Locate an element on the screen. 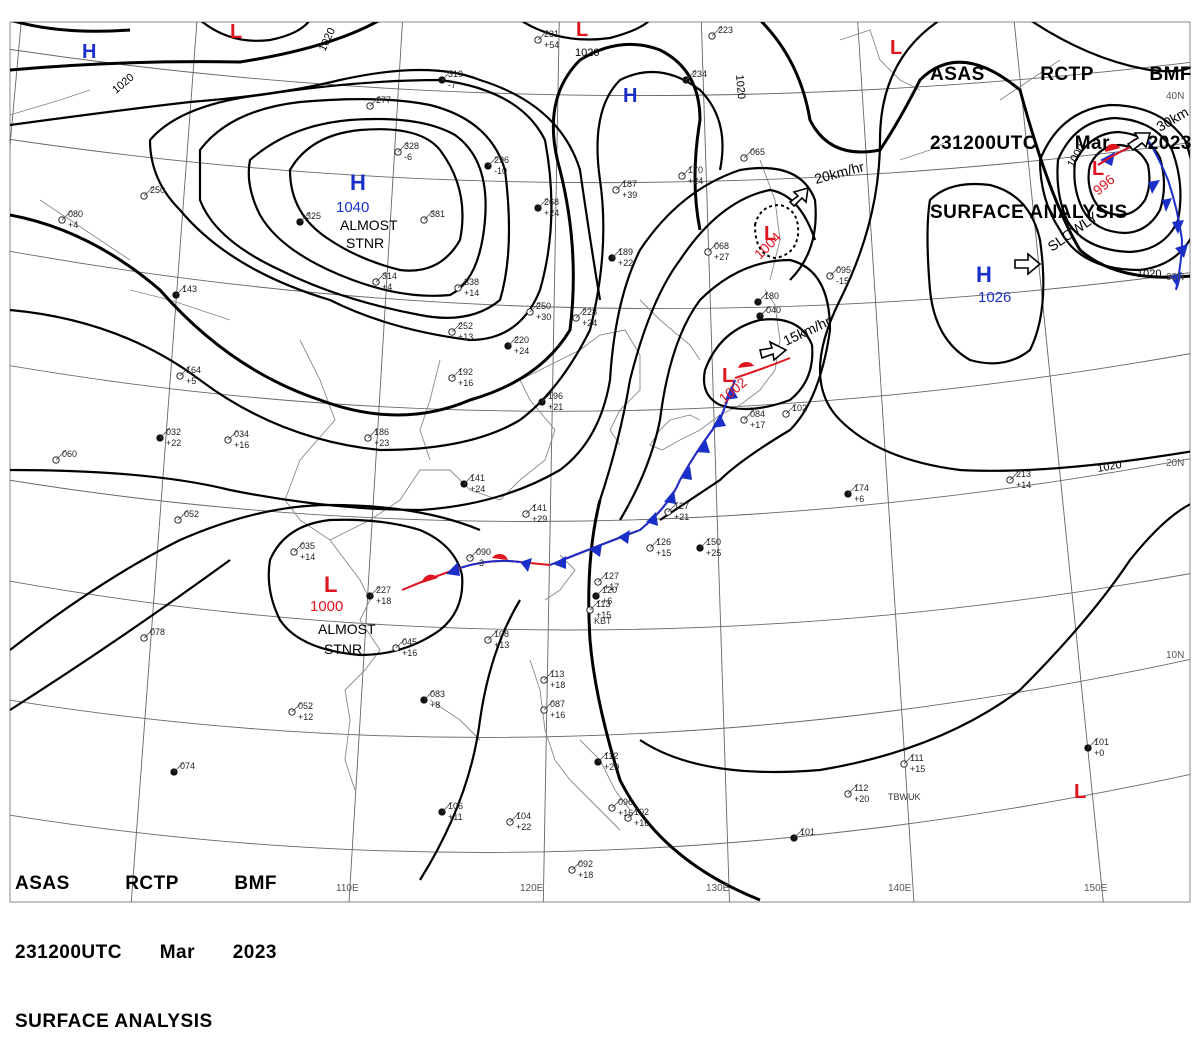  station-plot: 090-3 is located at coordinates (478, 557).